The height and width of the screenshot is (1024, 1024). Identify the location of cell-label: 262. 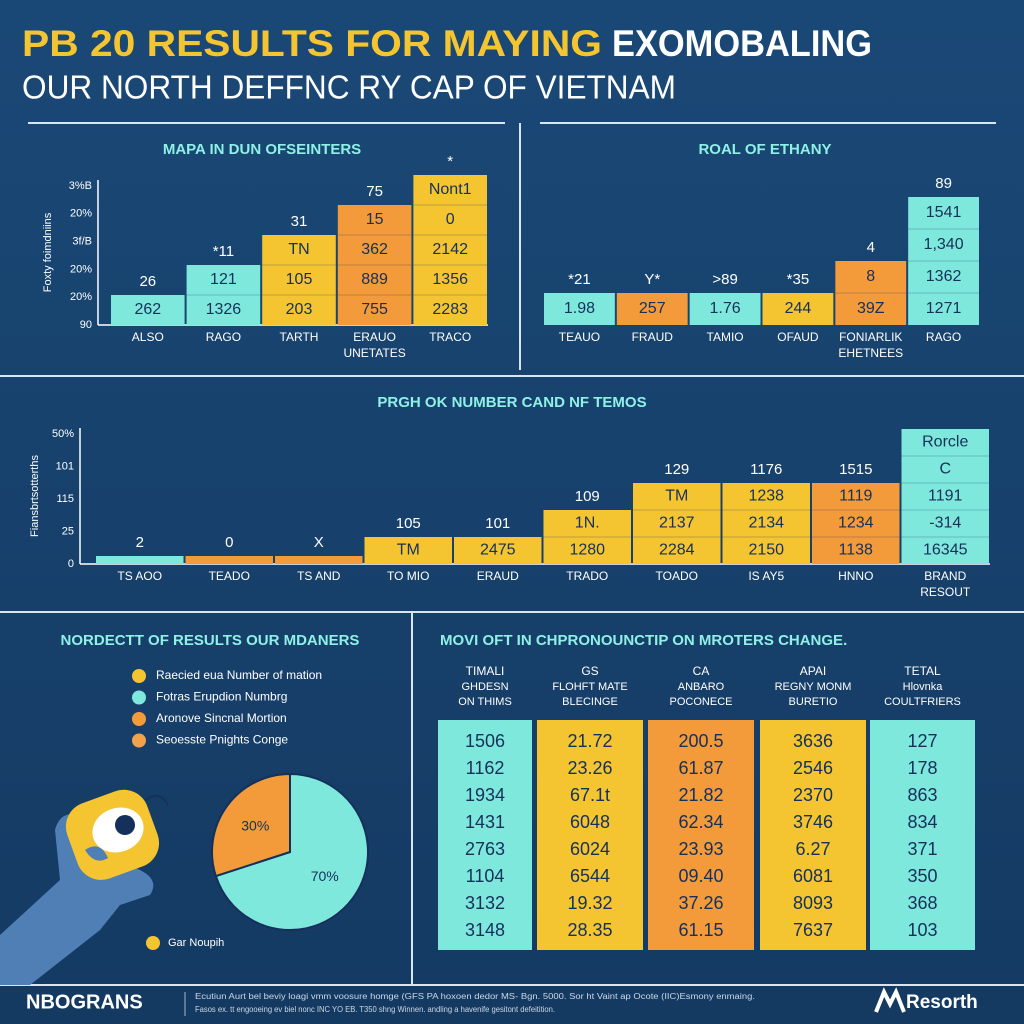
(147, 309).